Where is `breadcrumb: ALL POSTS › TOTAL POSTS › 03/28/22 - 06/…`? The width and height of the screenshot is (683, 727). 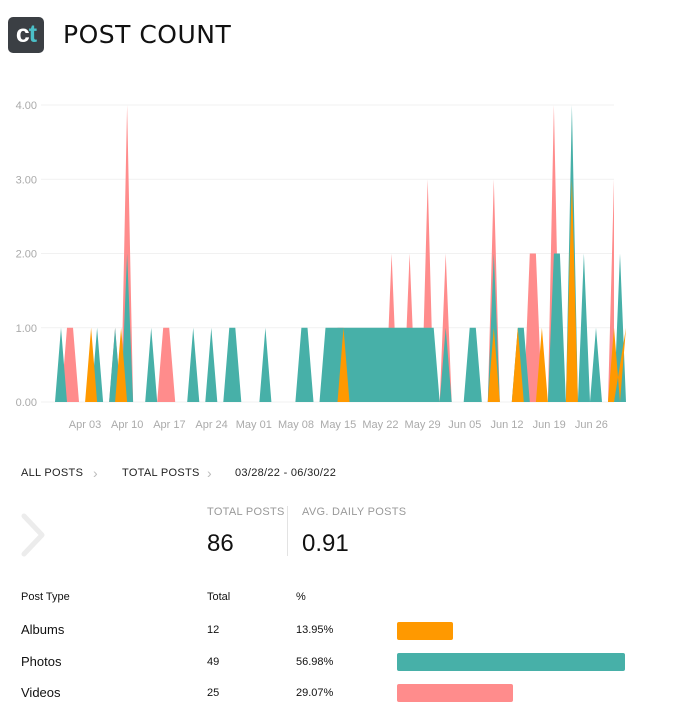 breadcrumb: ALL POSTS › TOTAL POSTS › 03/28/22 - 06/… is located at coordinates (341, 474).